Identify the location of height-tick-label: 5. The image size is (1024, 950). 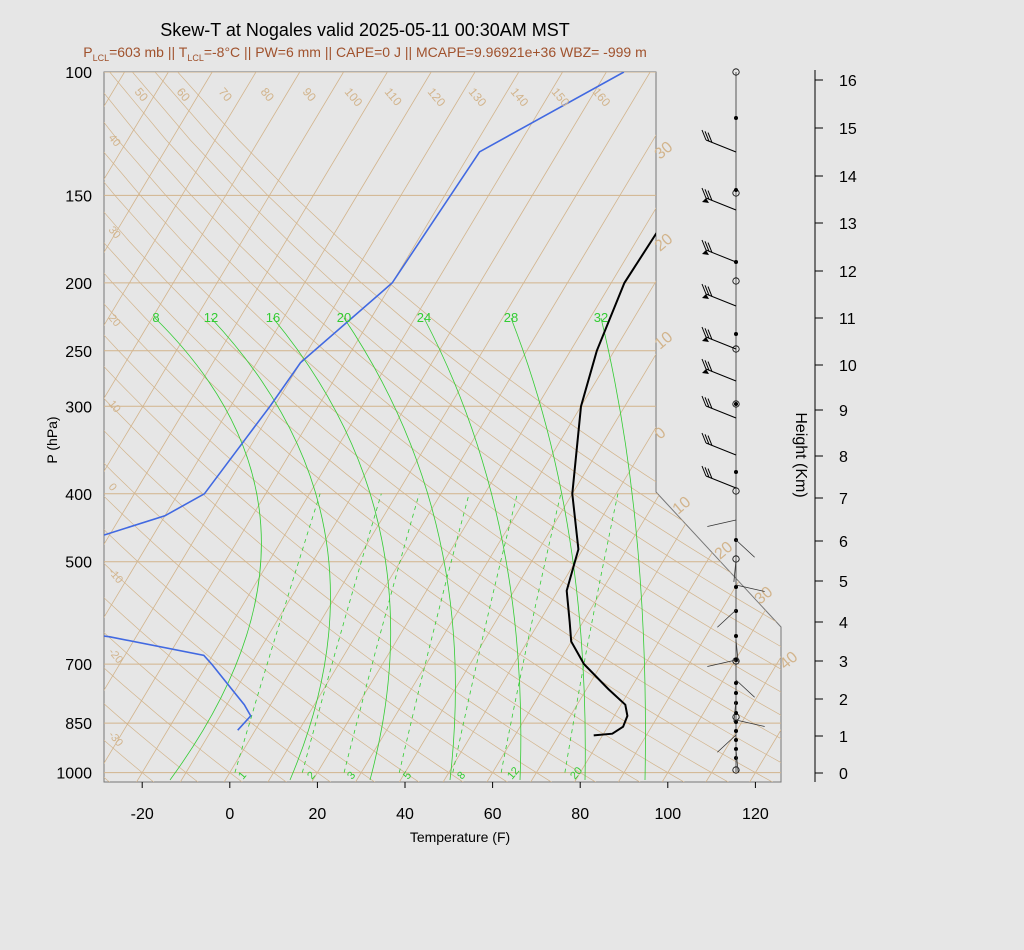
(843, 582).